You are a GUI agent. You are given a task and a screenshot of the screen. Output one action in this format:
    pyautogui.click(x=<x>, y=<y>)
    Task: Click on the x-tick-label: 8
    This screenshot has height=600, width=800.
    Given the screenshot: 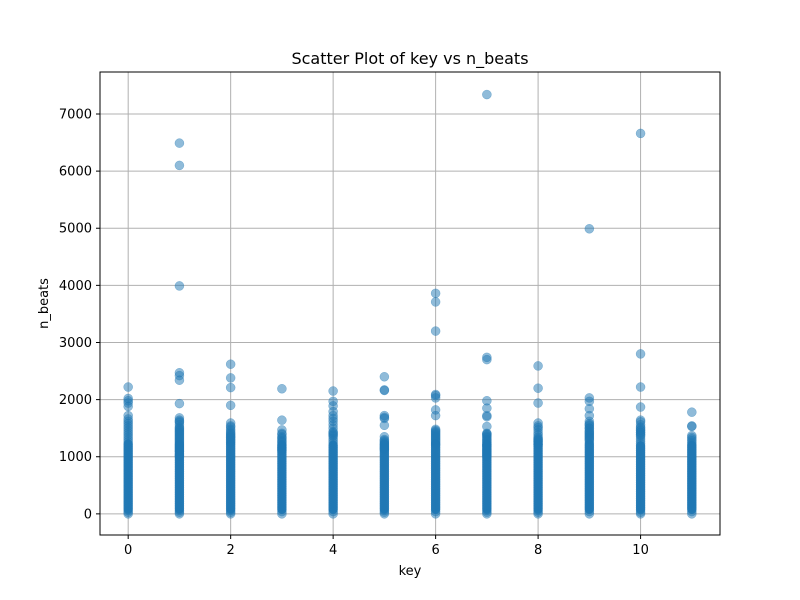 What is the action you would take?
    pyautogui.click(x=538, y=550)
    